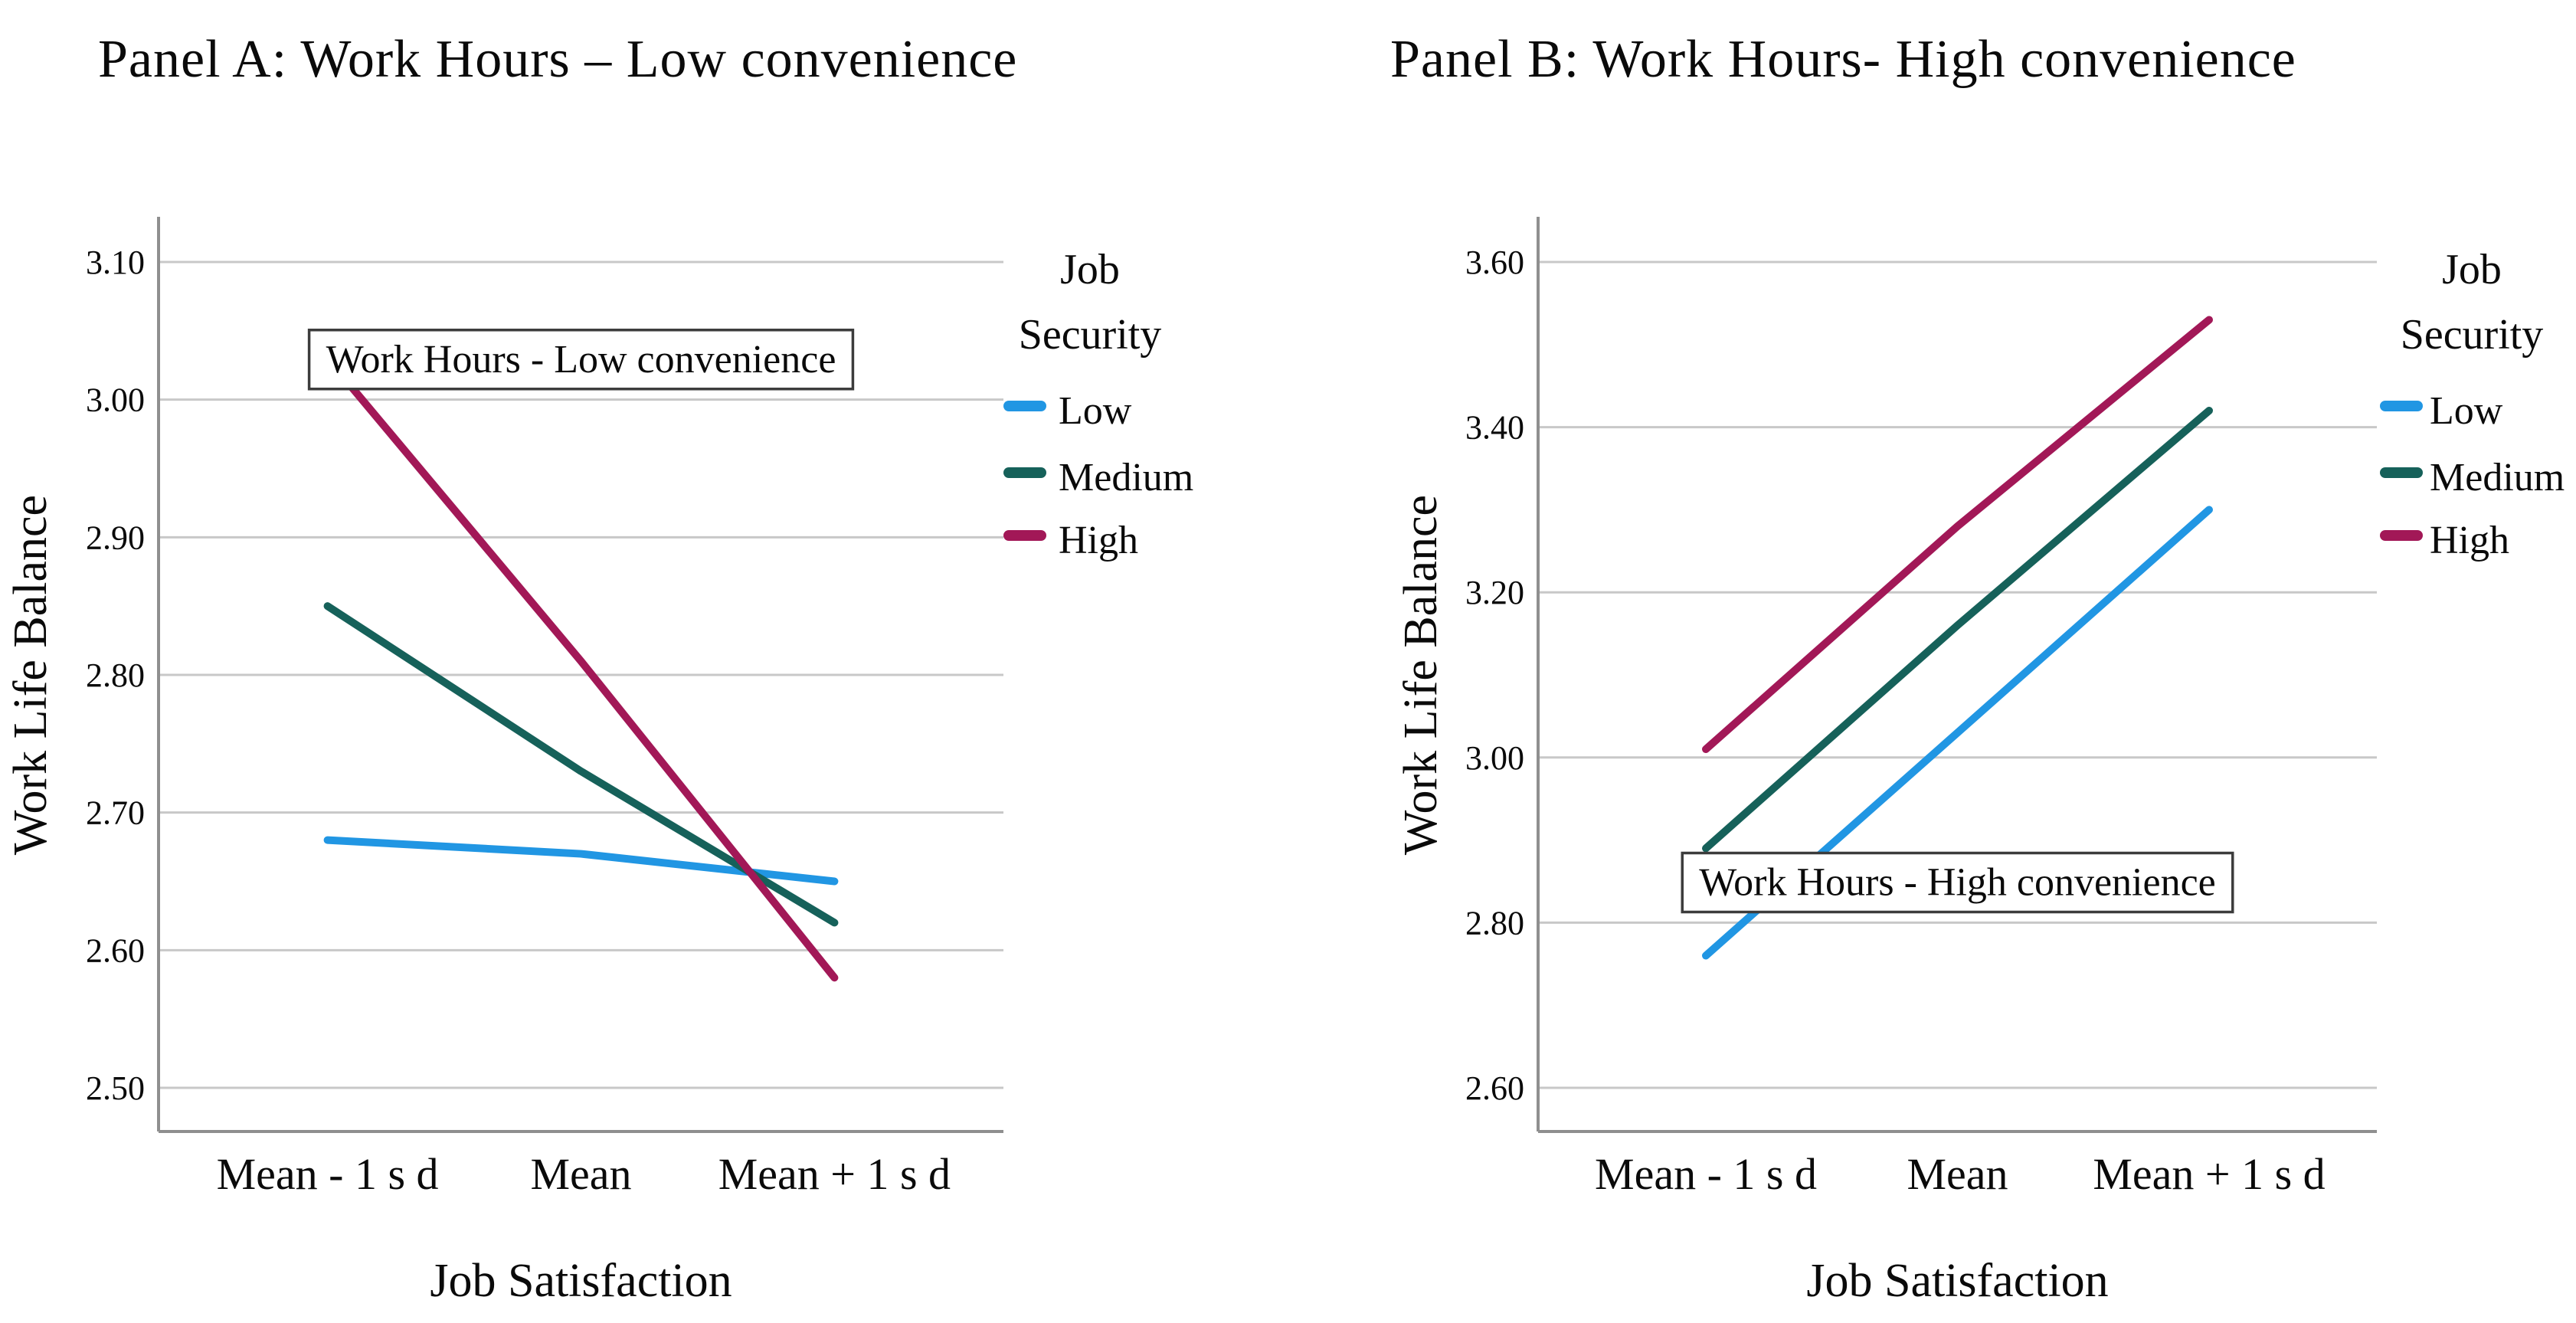  I want to click on y-tick-label: 3.10, so click(115, 262).